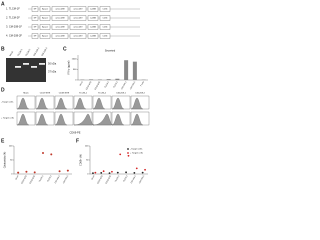 Image resolution: width=320 pixels, height=240 pixels. I want to click on legend-label: + Target cells, so click(137, 153).